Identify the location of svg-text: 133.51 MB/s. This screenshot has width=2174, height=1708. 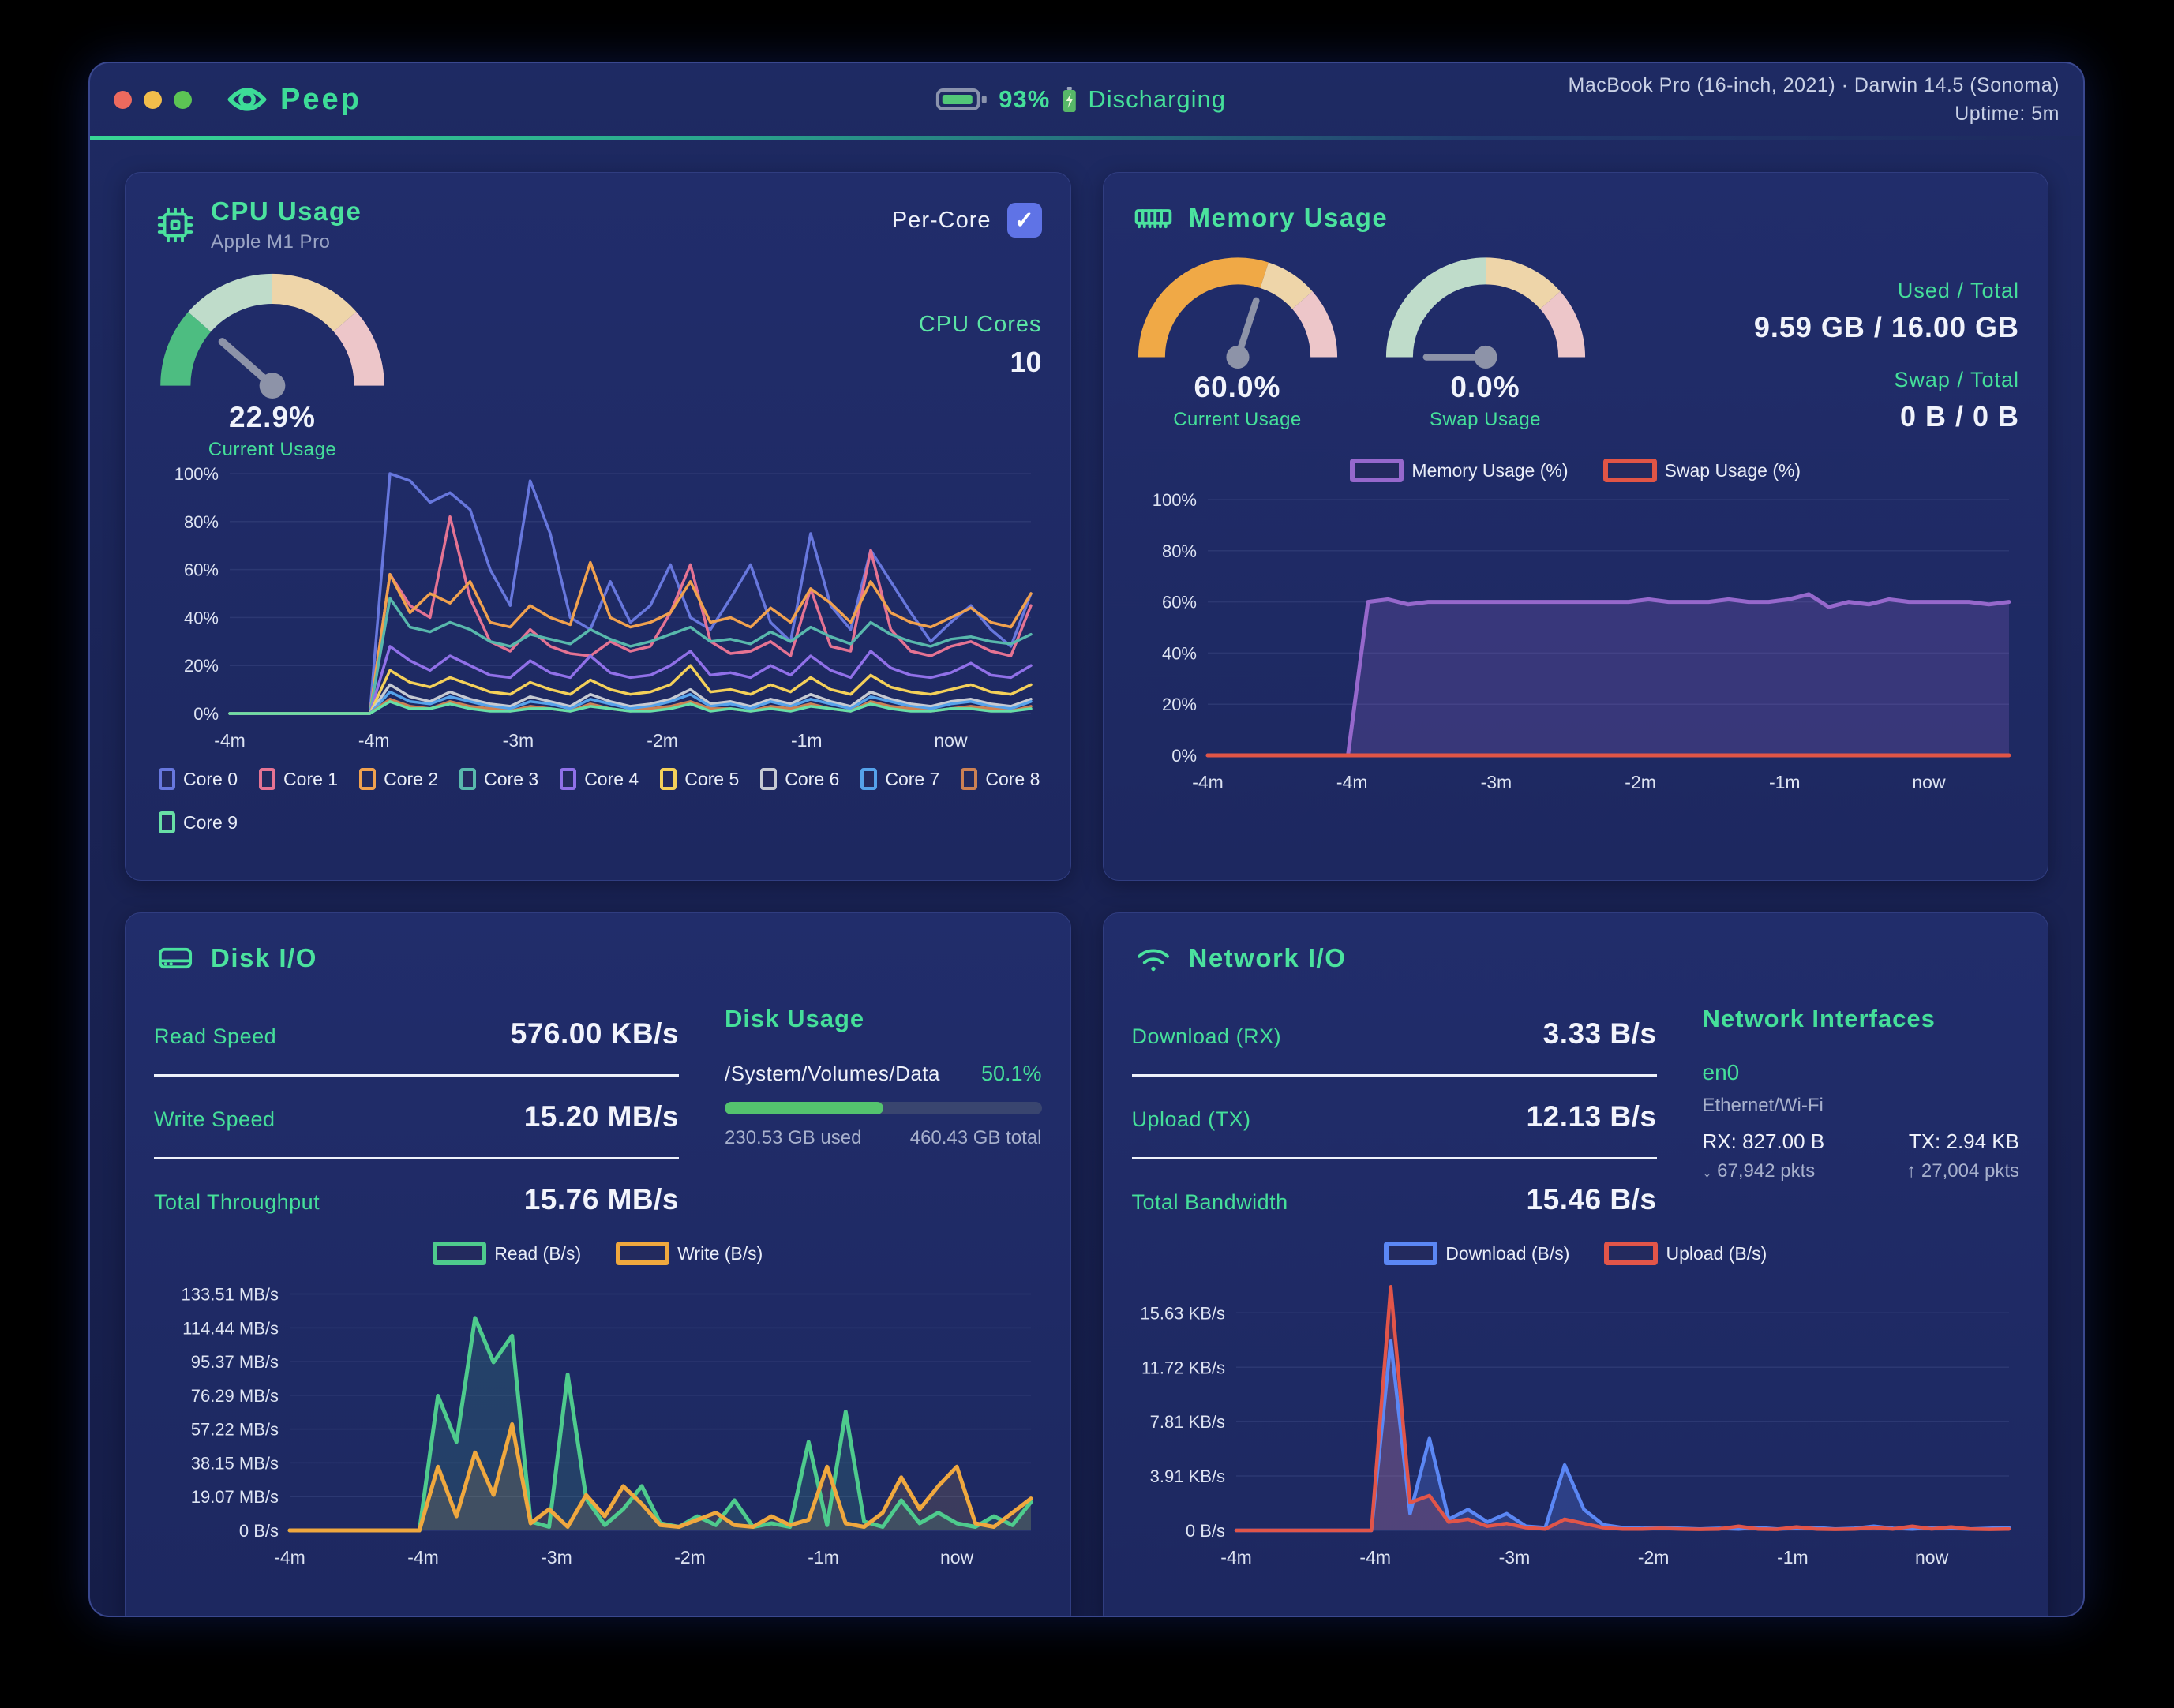
(230, 1295).